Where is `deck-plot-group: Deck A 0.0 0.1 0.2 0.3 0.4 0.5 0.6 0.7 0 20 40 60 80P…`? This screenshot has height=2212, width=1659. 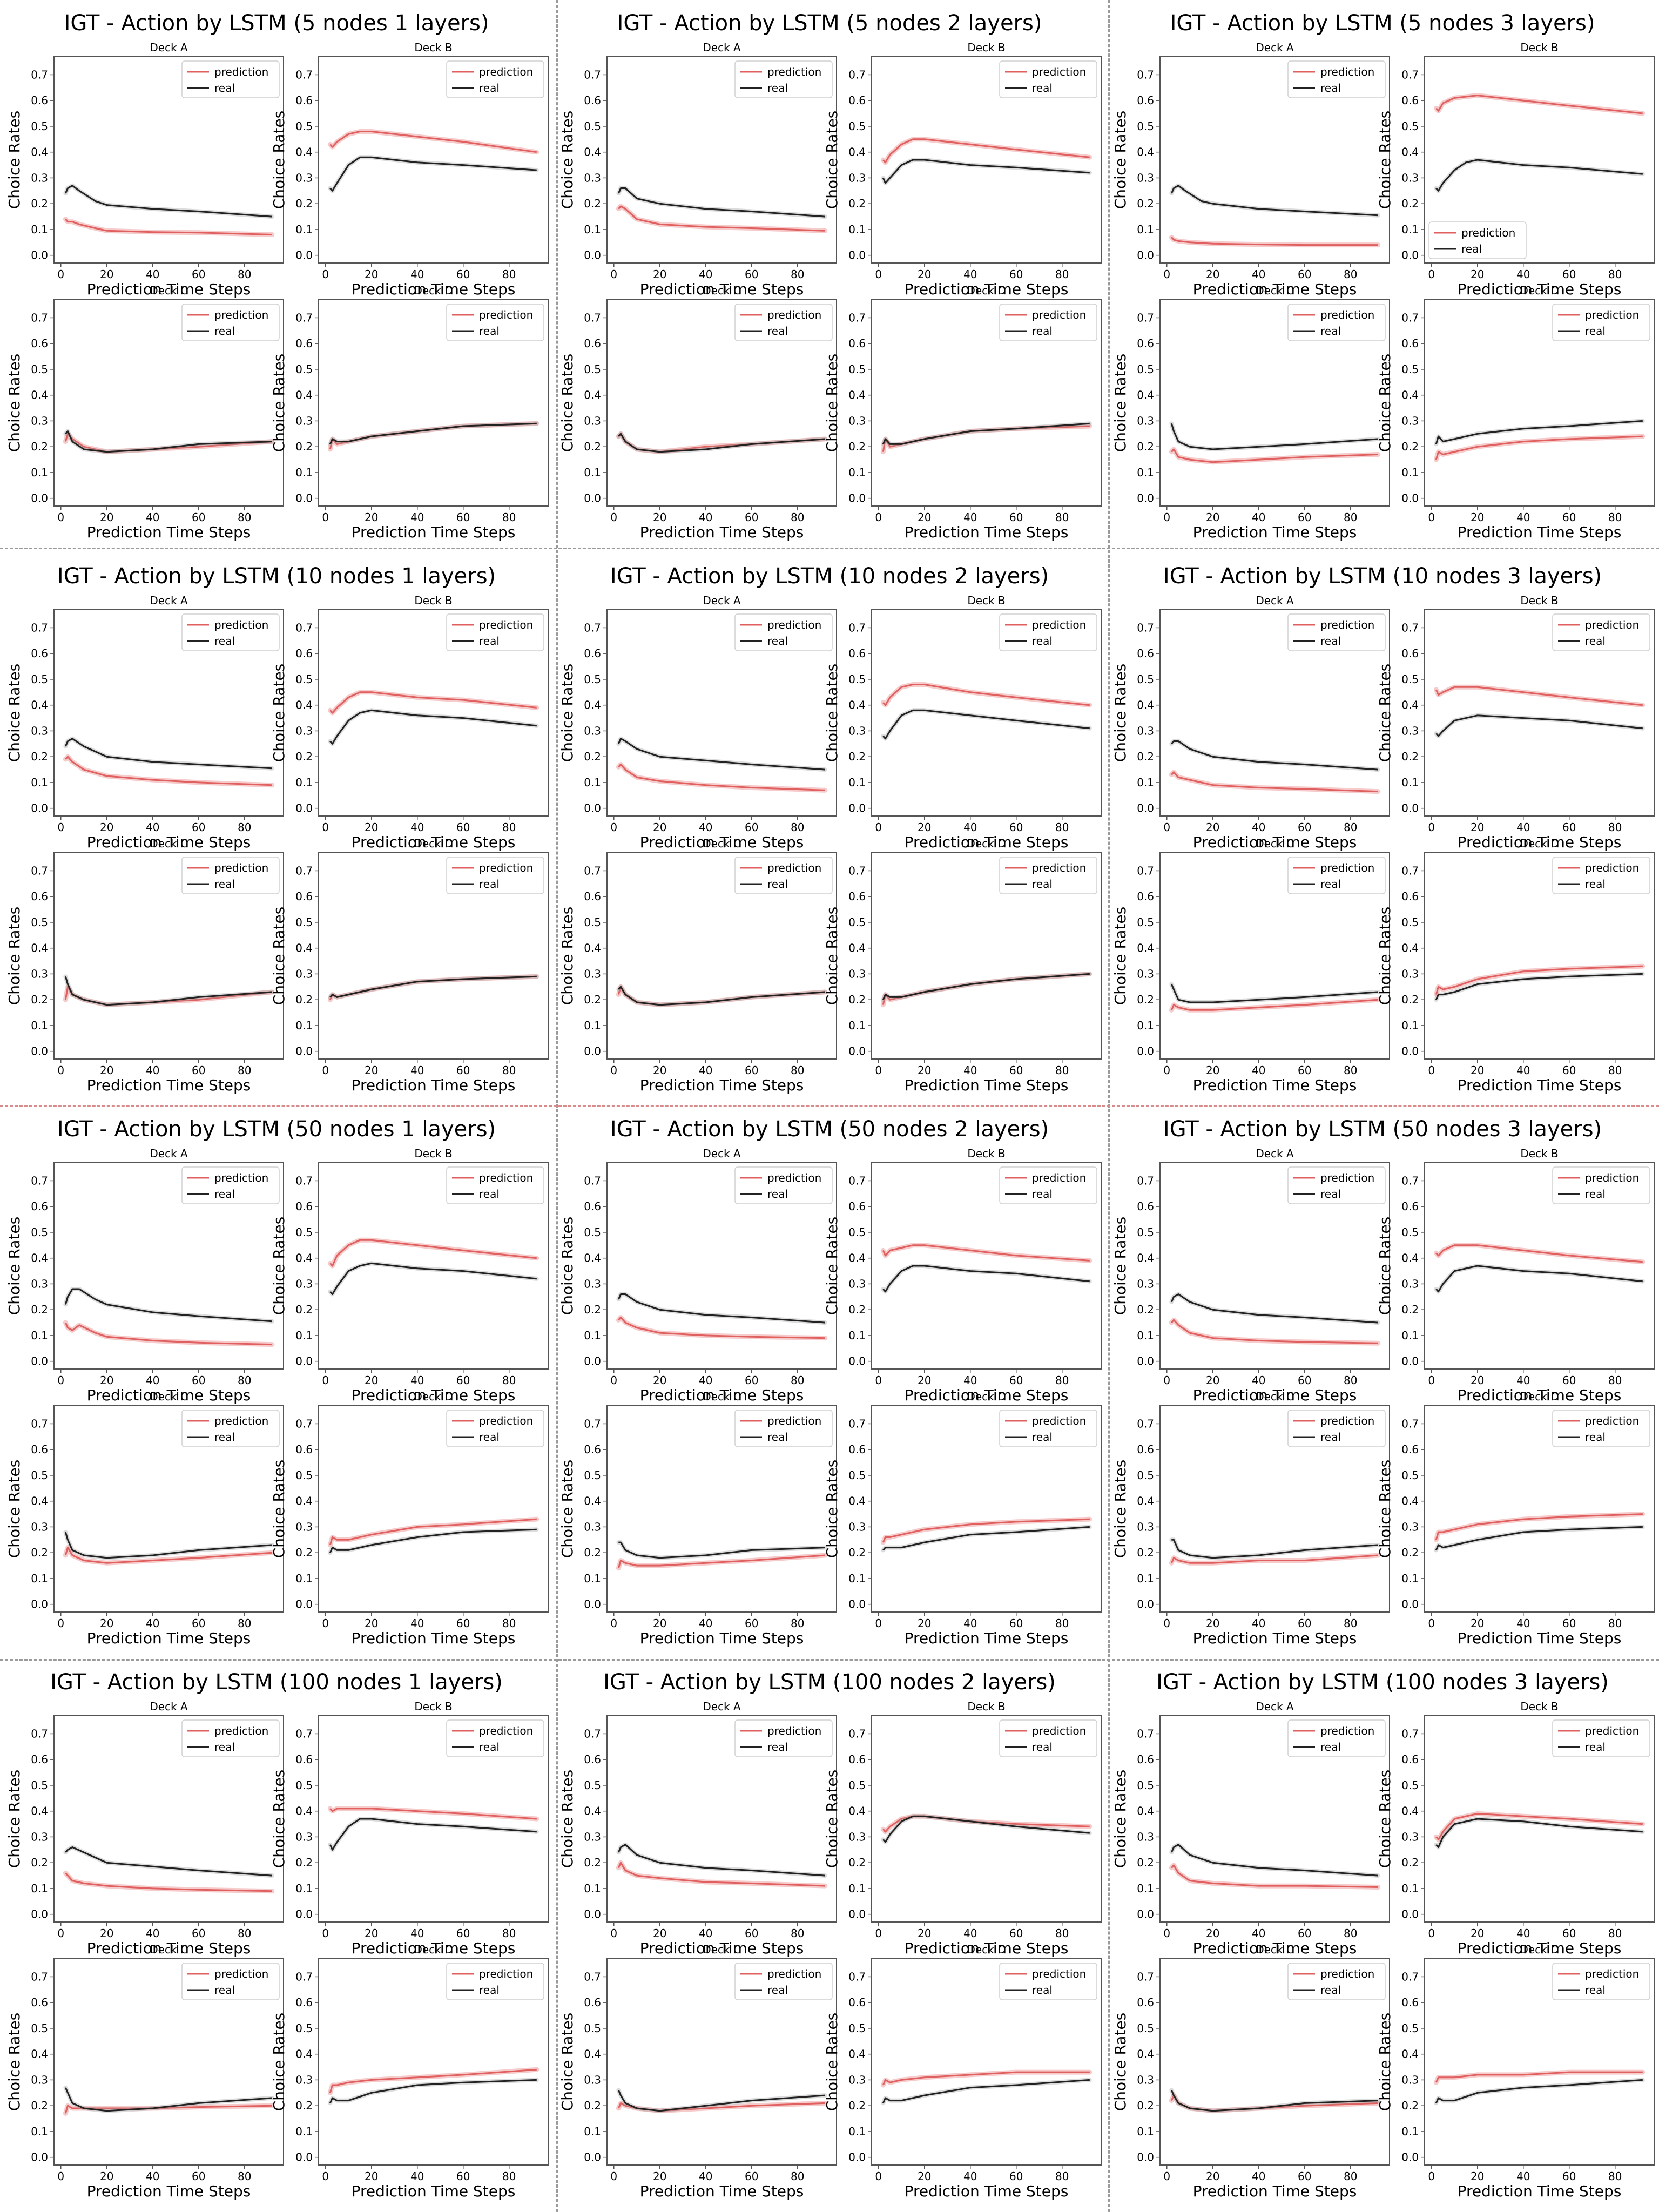
deck-plot-group: Deck A 0.0 0.1 0.2 0.3 0.4 0.5 0.6 0.7 0 20 40 60 80P… is located at coordinates (1250, 169).